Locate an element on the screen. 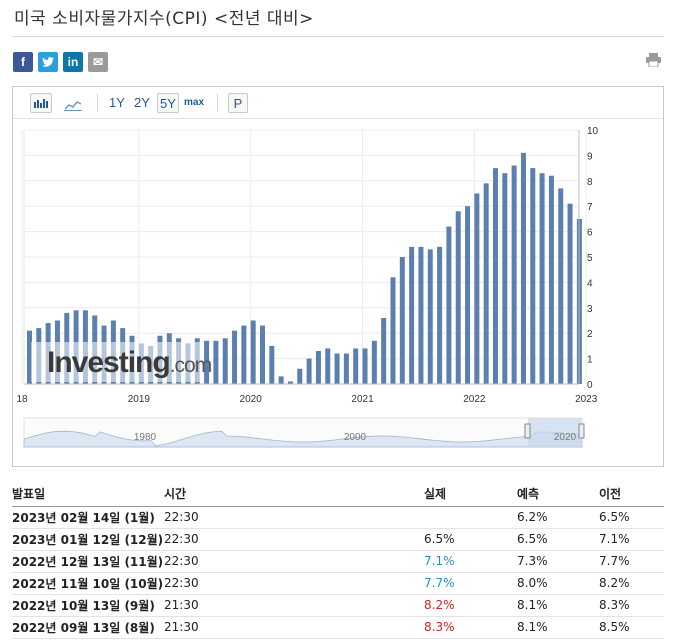 The height and width of the screenshot is (642, 677). release-date-cell: 2023년 01월 12일 (12월) is located at coordinates (88, 539).